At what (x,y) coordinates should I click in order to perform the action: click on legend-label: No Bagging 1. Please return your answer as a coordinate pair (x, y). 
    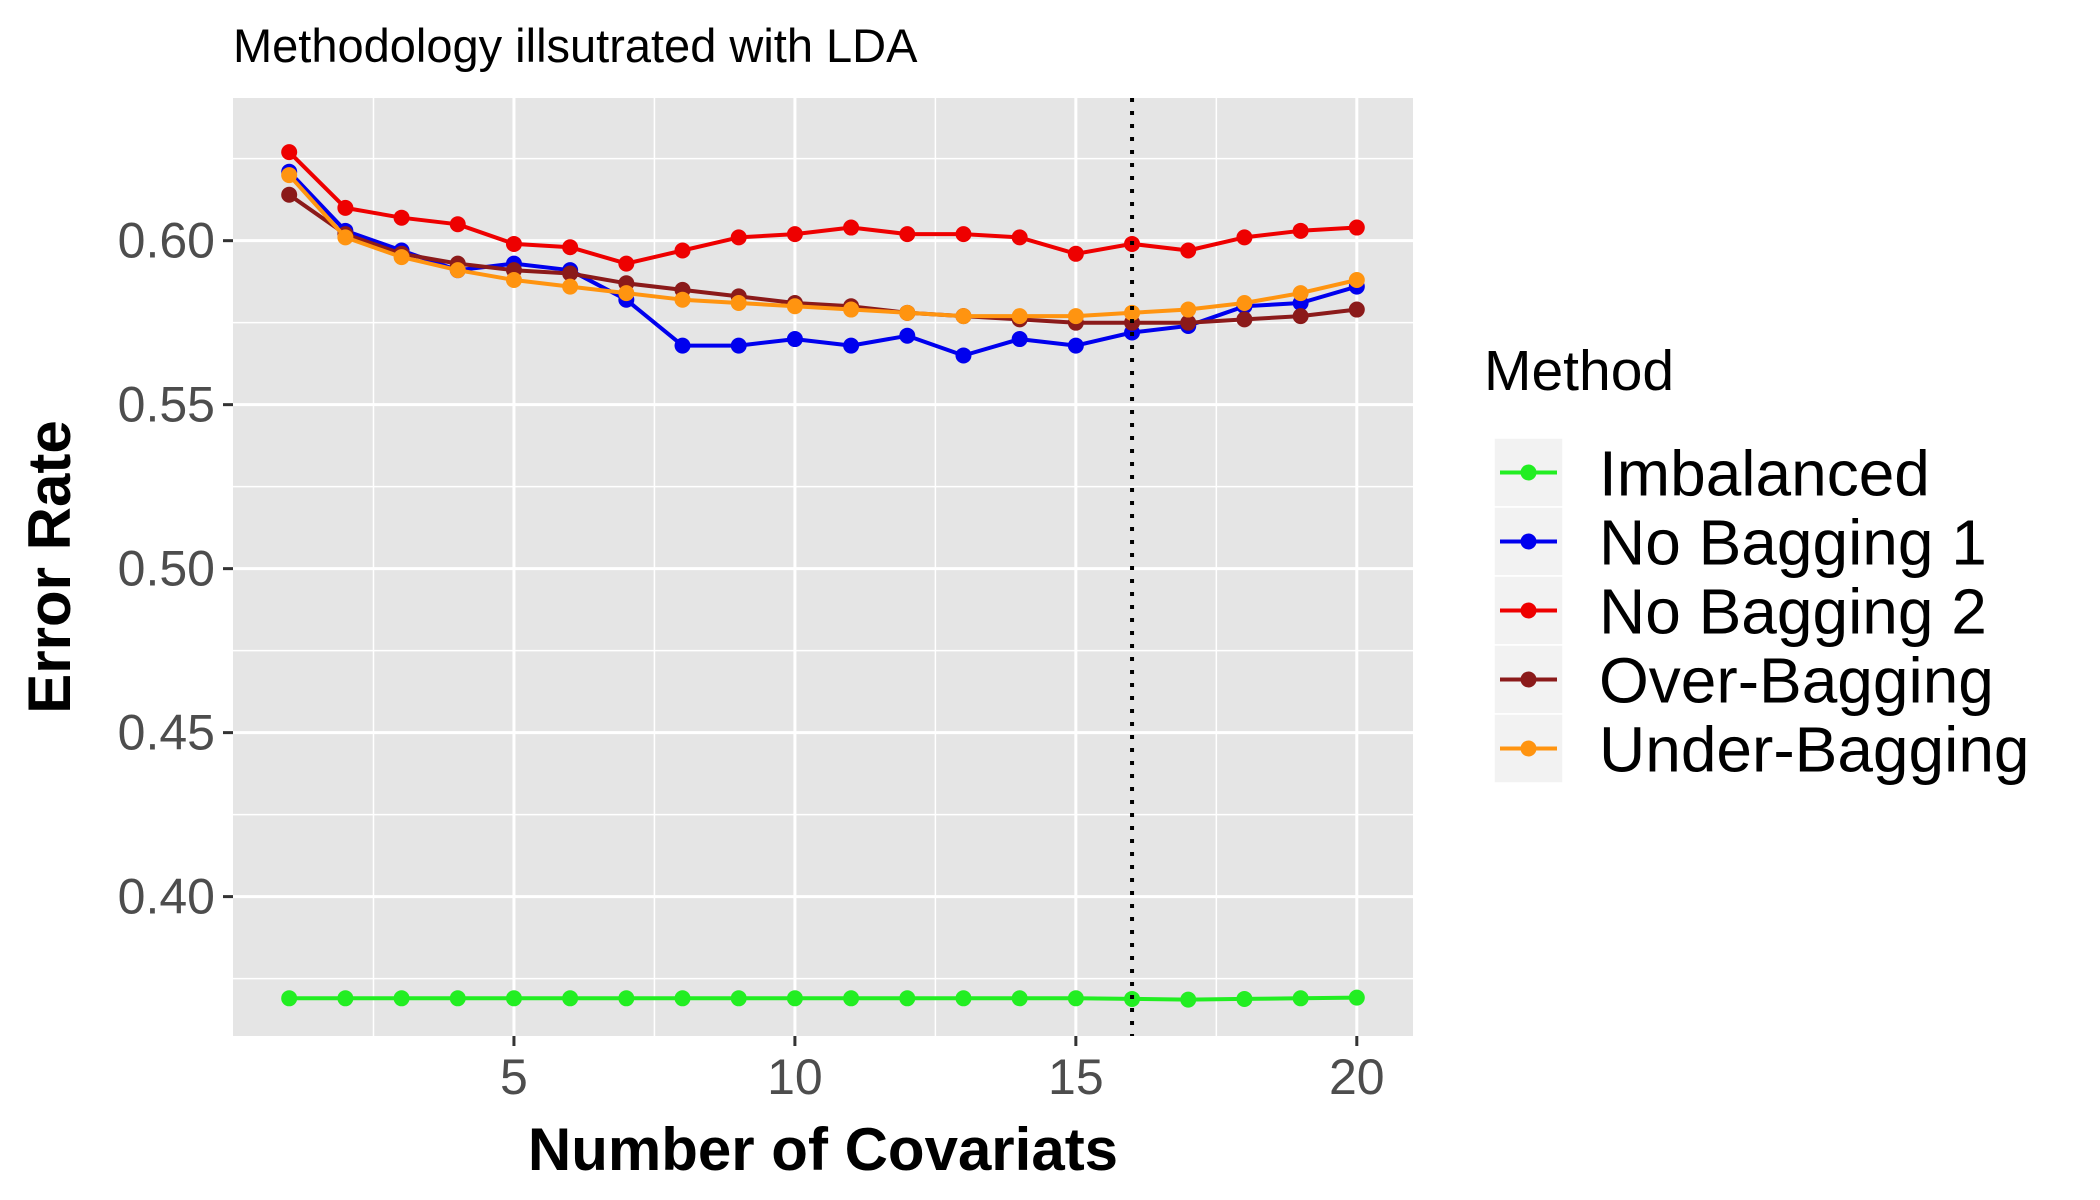
    Looking at the image, I should click on (1793, 543).